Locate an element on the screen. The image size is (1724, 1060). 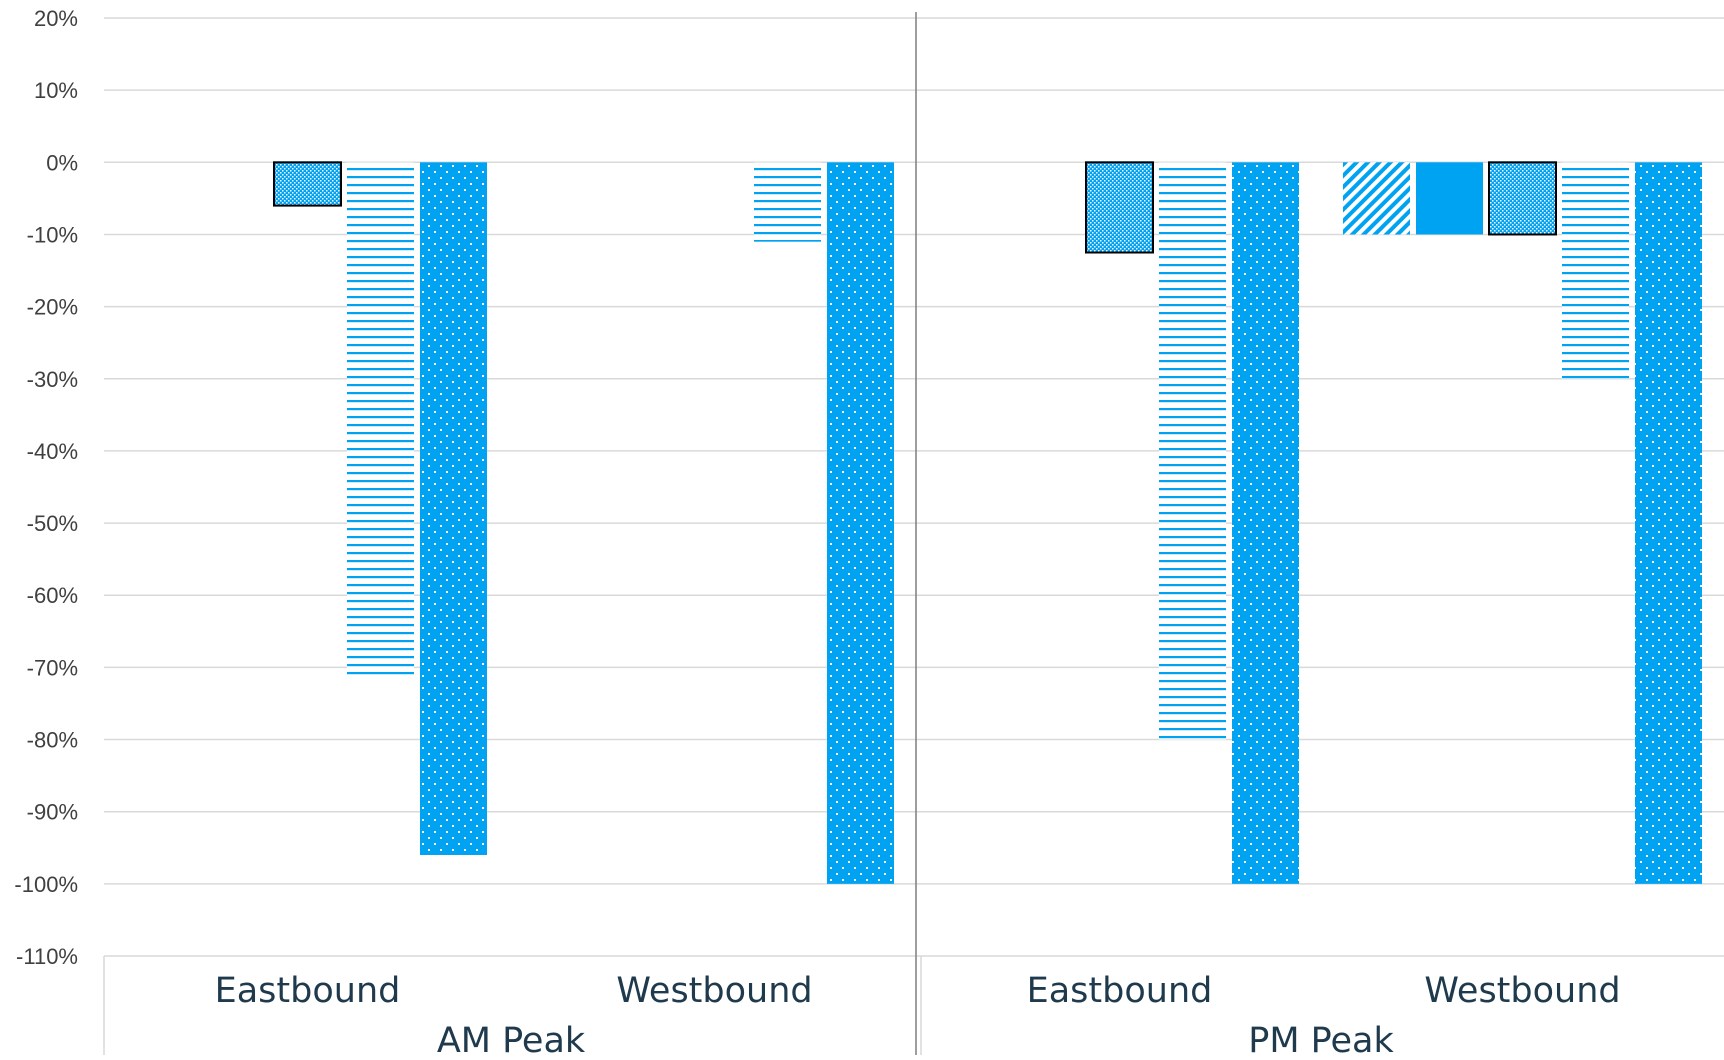
y-tick-label: -50% is located at coordinates (52, 523).